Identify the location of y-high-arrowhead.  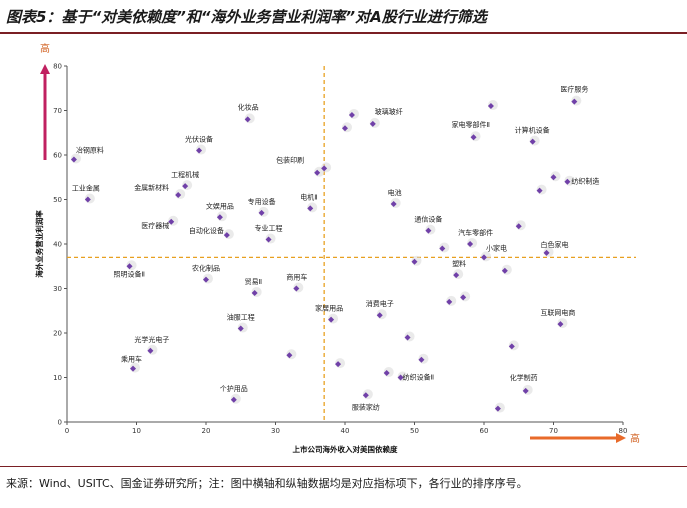
(45, 69).